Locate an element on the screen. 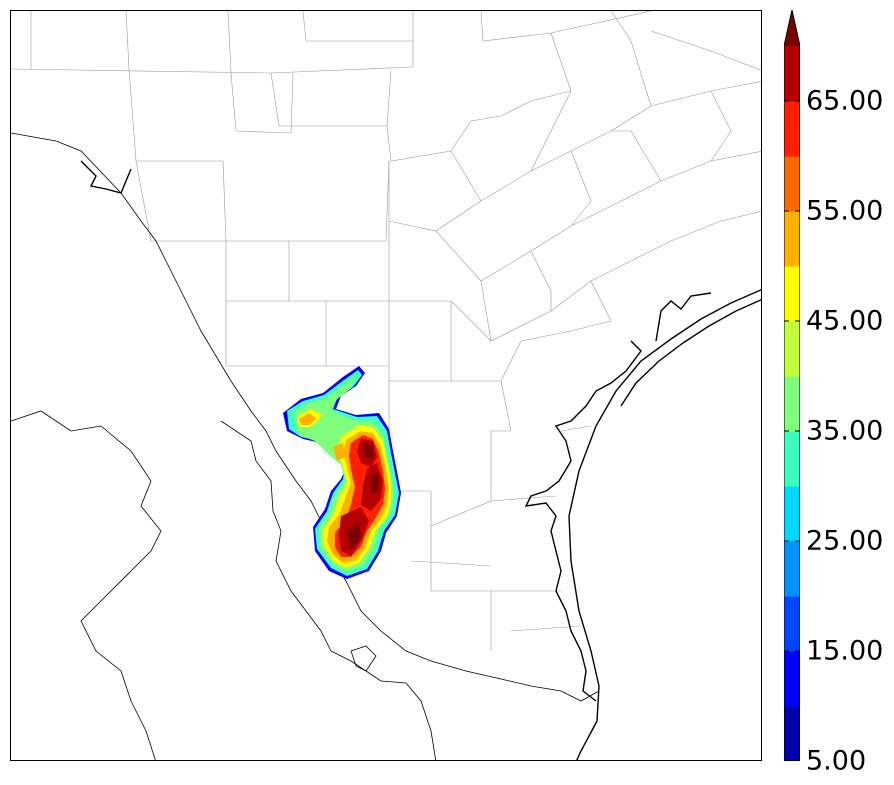  precip-contours is located at coordinates (342, 472).